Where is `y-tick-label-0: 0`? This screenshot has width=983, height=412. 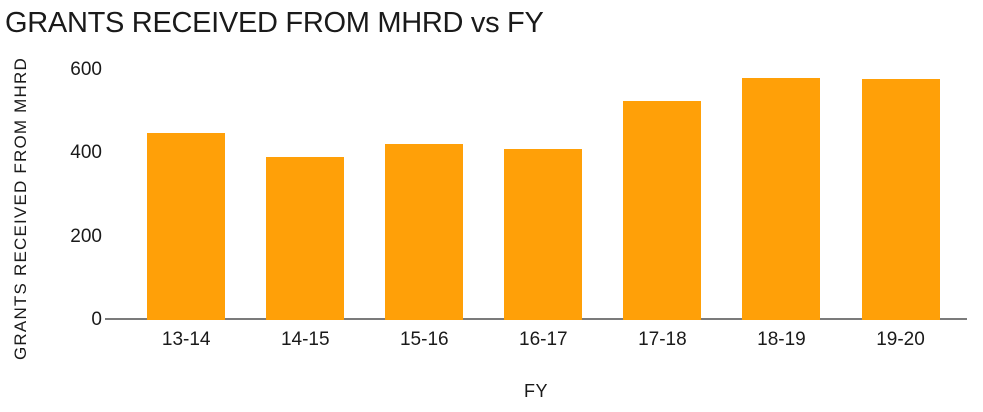 y-tick-label-0: 0 is located at coordinates (96, 319).